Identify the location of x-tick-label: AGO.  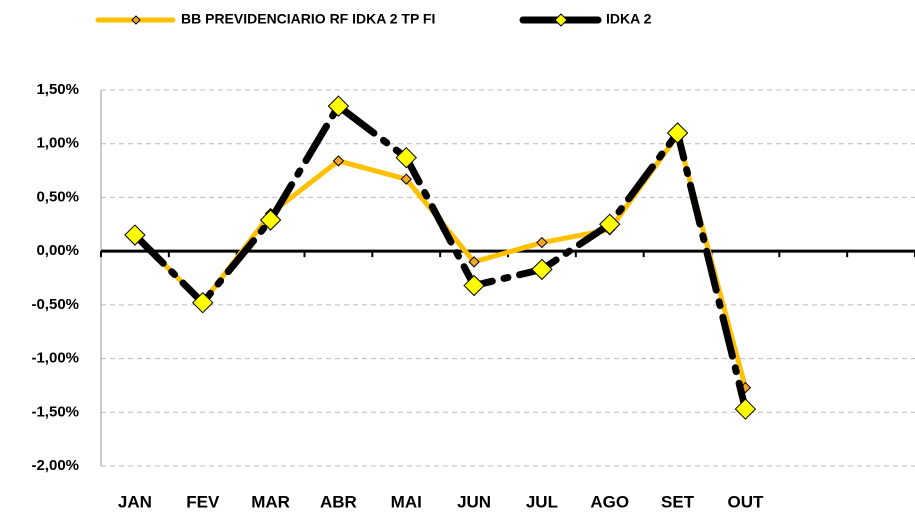
(609, 501).